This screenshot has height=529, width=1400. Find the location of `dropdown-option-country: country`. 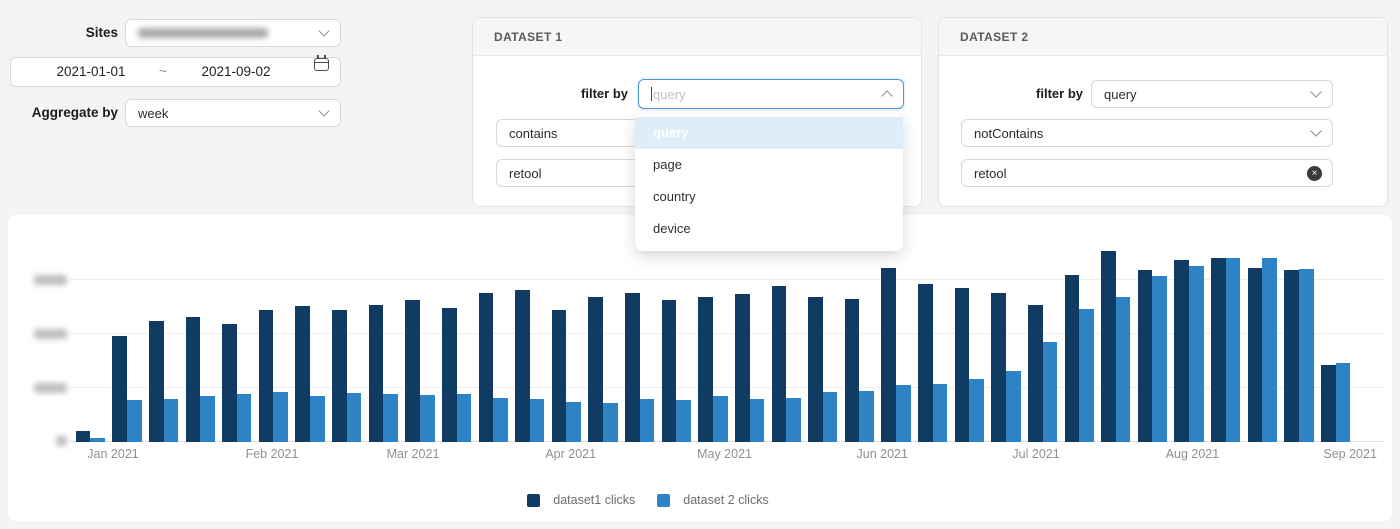

dropdown-option-country: country is located at coordinates (674, 196).